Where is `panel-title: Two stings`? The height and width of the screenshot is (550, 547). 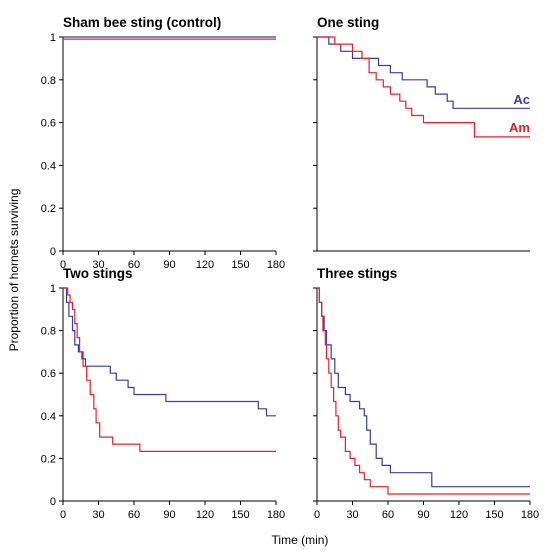 panel-title: Two stings is located at coordinates (98, 273).